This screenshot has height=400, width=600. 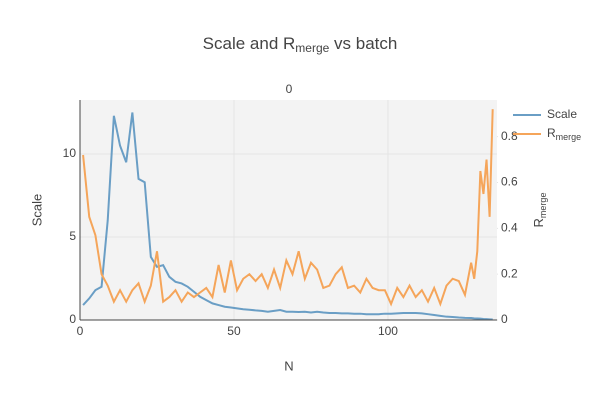 What do you see at coordinates (80, 331) in the screenshot?
I see `x-tick-label: 0` at bounding box center [80, 331].